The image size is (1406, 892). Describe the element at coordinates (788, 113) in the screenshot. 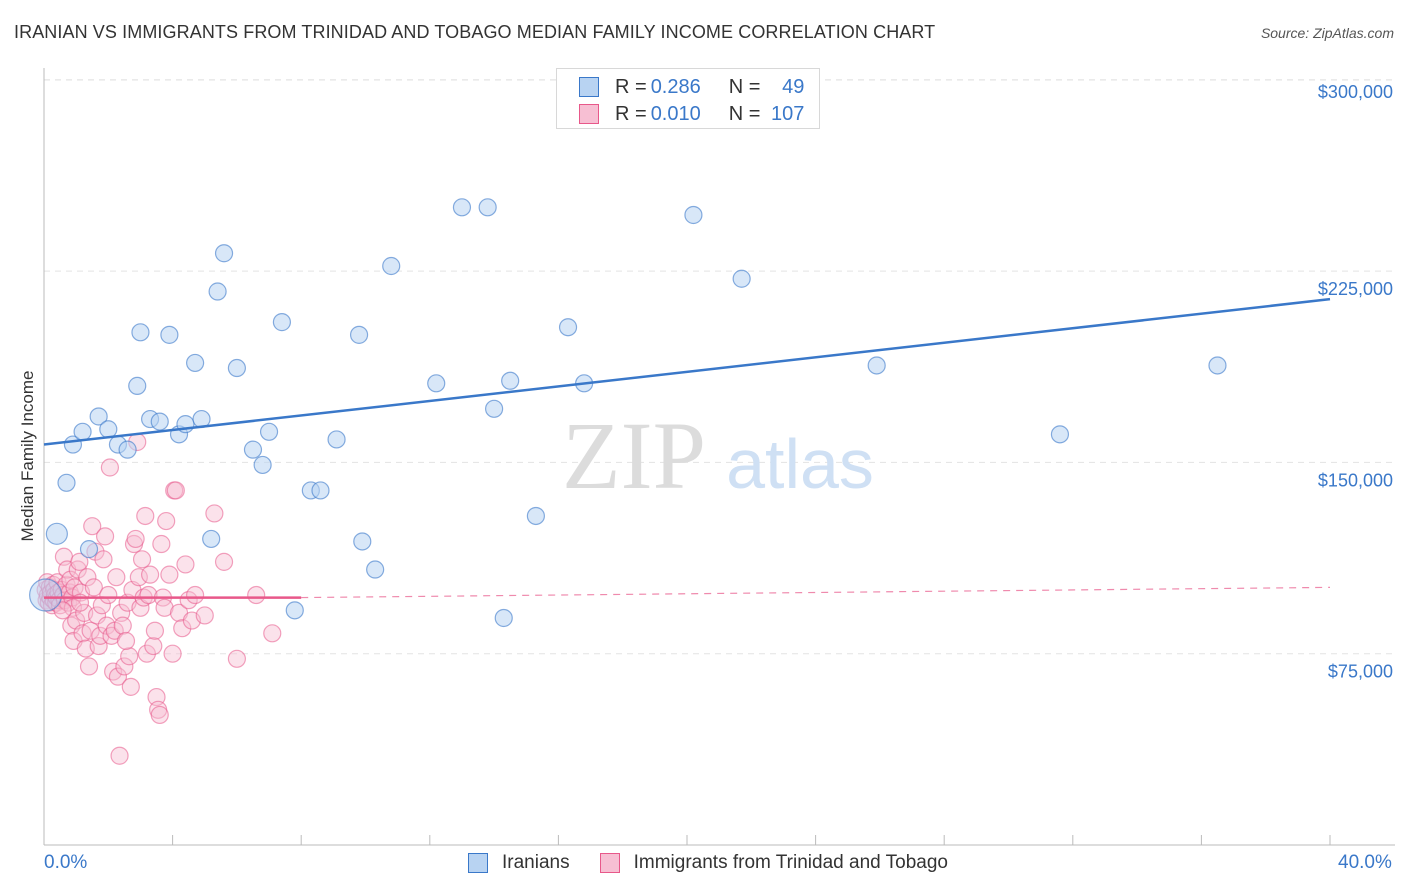

I see `n-value: 107` at that location.